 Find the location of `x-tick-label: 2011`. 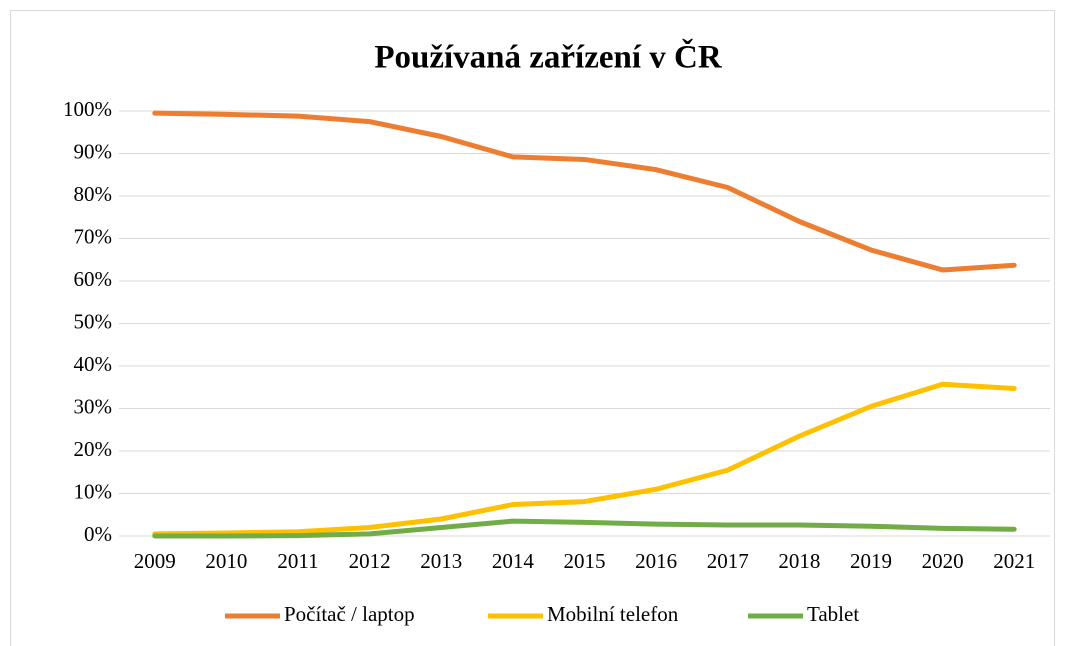

x-tick-label: 2011 is located at coordinates (297, 561).